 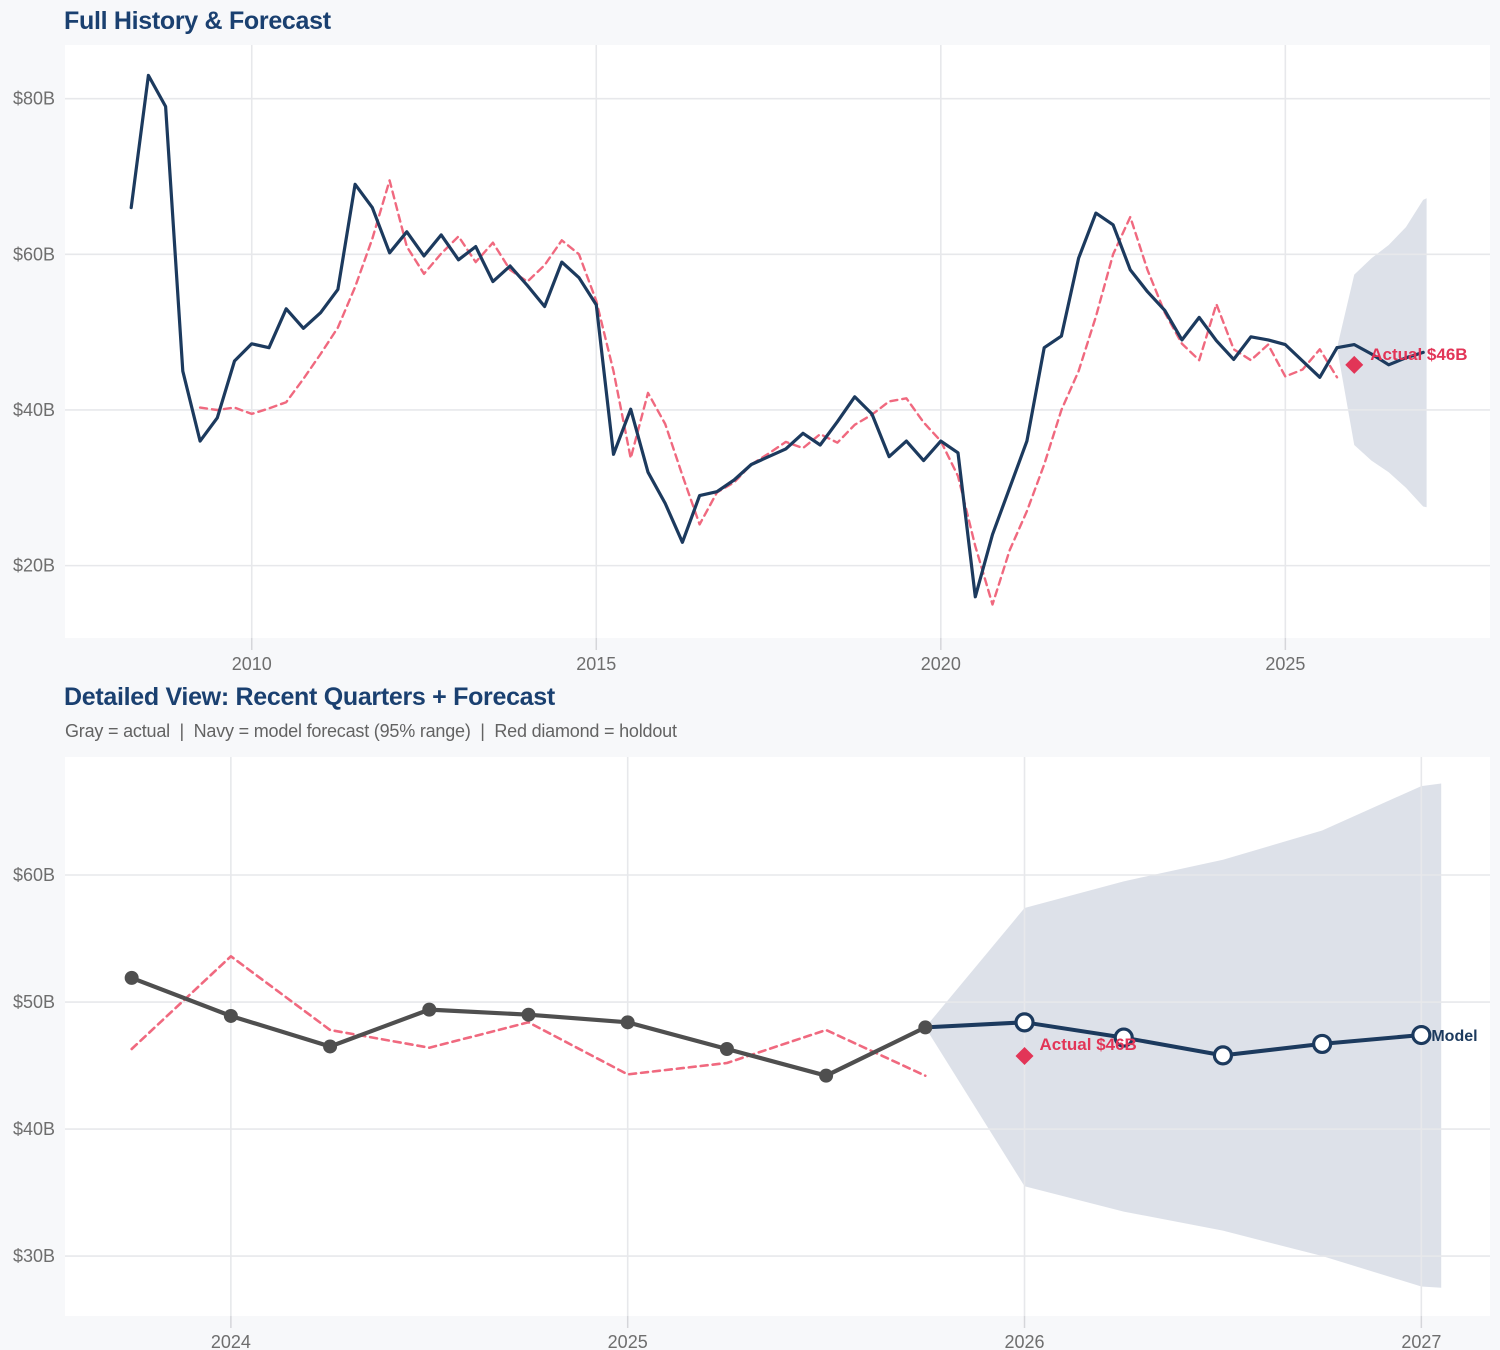 I want to click on y-tick-label: $20B, so click(x=34, y=566).